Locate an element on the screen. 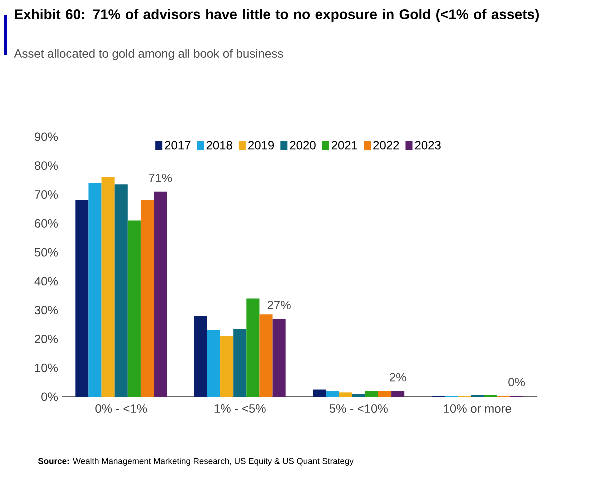  legend-label: 2023 is located at coordinates (428, 145).